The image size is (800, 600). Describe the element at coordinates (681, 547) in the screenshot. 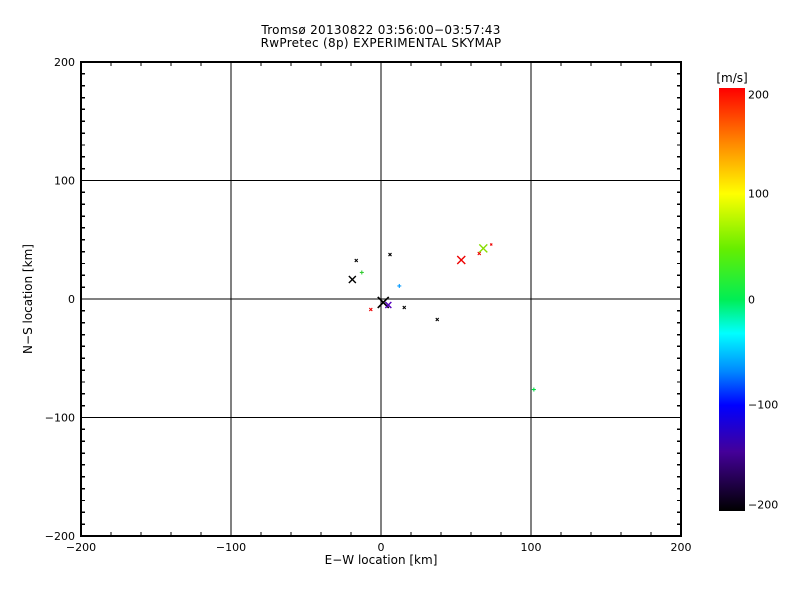

I see `x-tick-label: 200` at that location.